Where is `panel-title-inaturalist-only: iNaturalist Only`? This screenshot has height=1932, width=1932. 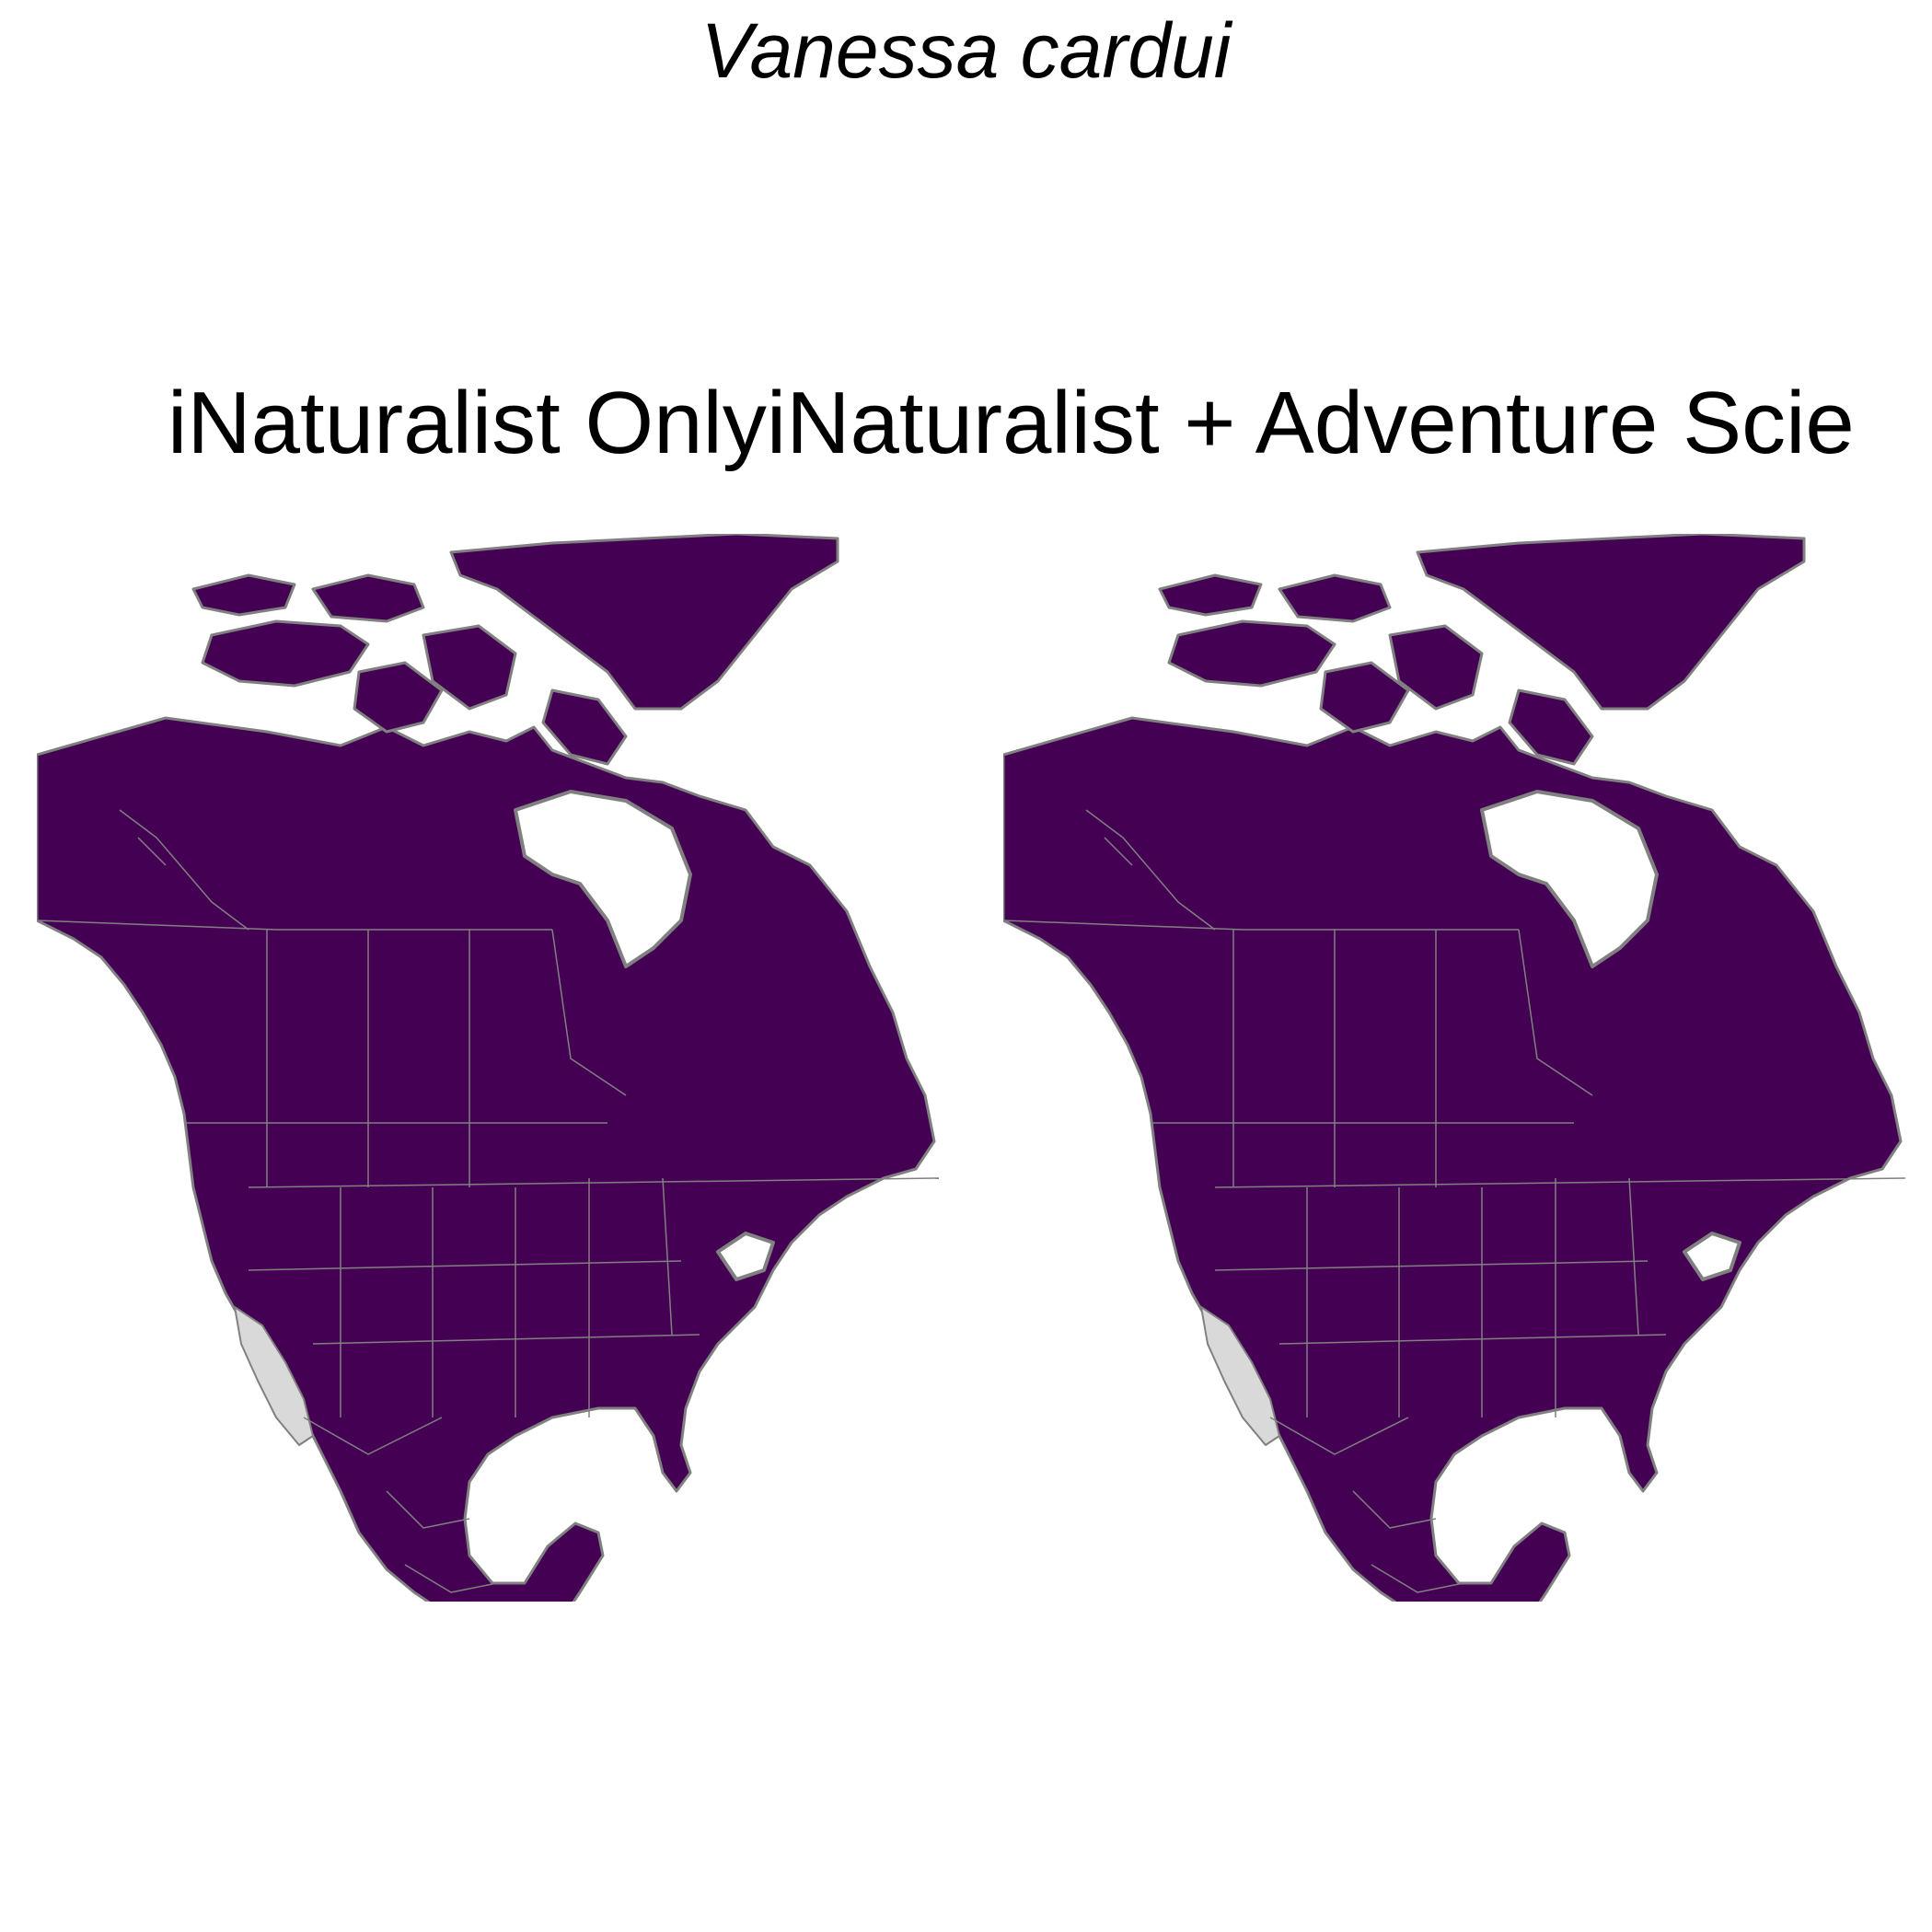 panel-title-inaturalist-only: iNaturalist Only is located at coordinates (468, 423).